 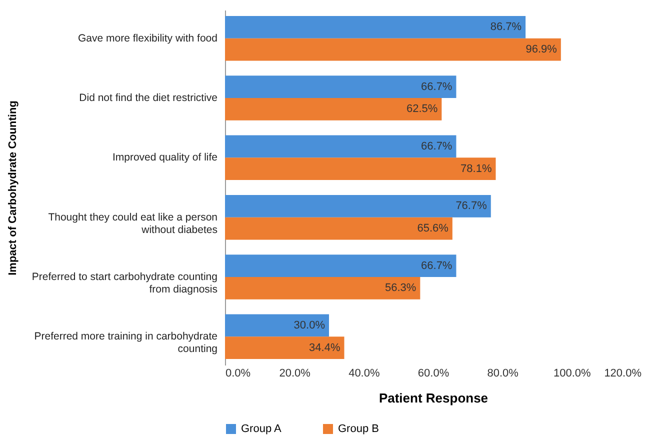 I want to click on data-label: 78.1%, so click(x=476, y=168).